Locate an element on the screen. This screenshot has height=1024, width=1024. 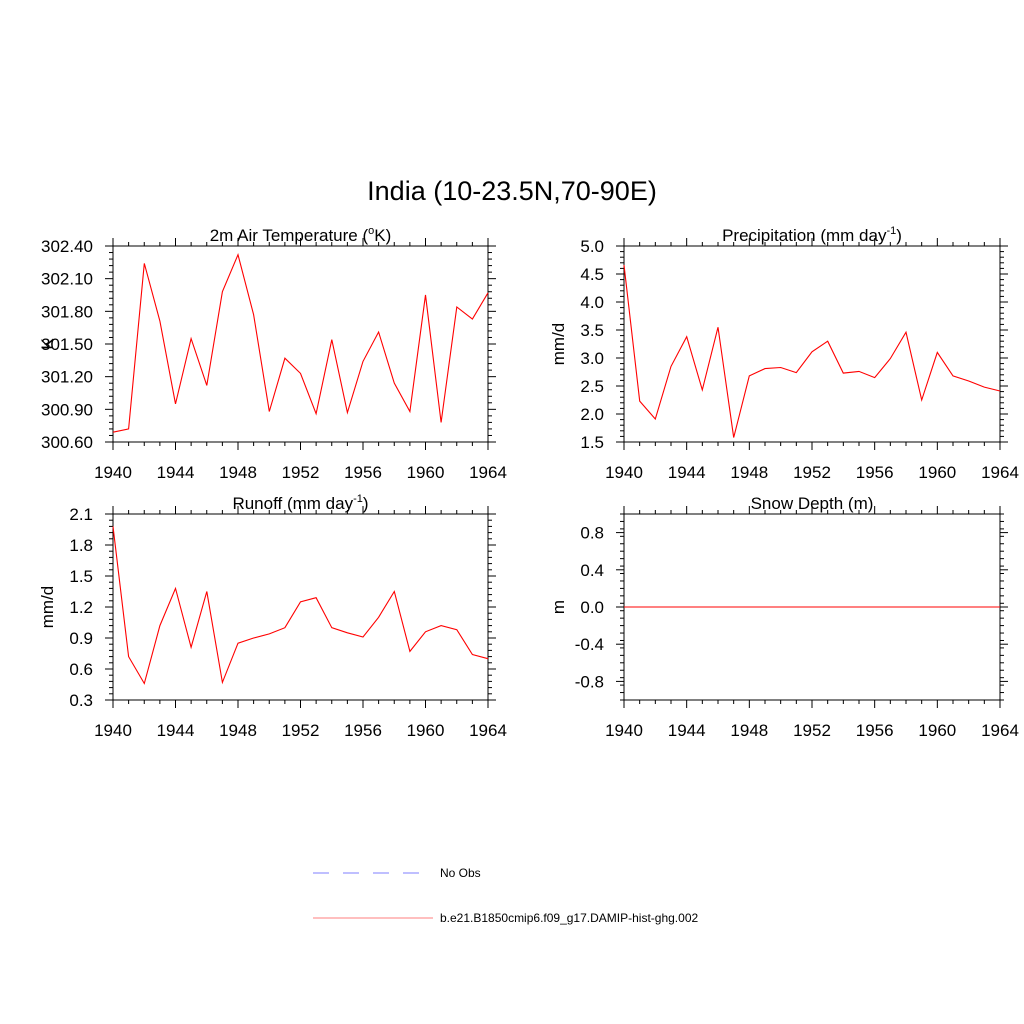
chart-precip-frame is located at coordinates (812, 344).